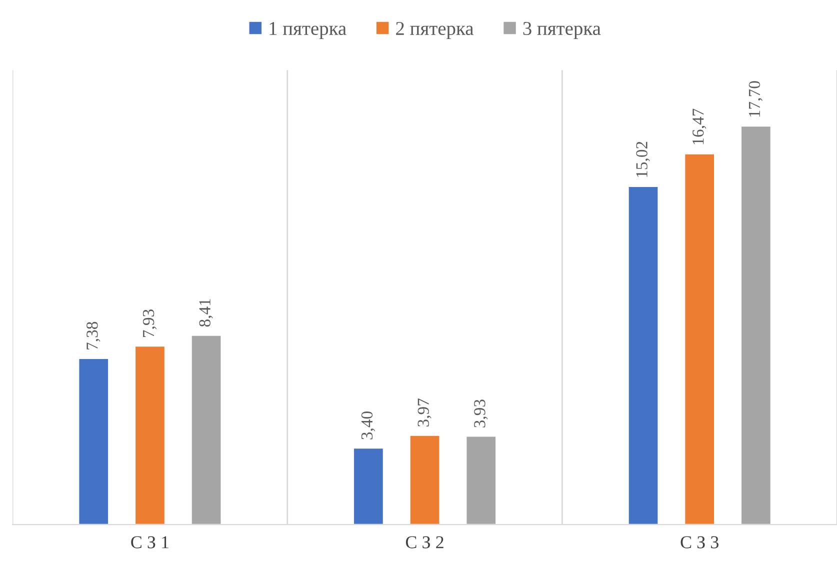 The width and height of the screenshot is (837, 561). Describe the element at coordinates (643, 159) in the screenshot. I see `data-label: 15,02` at that location.